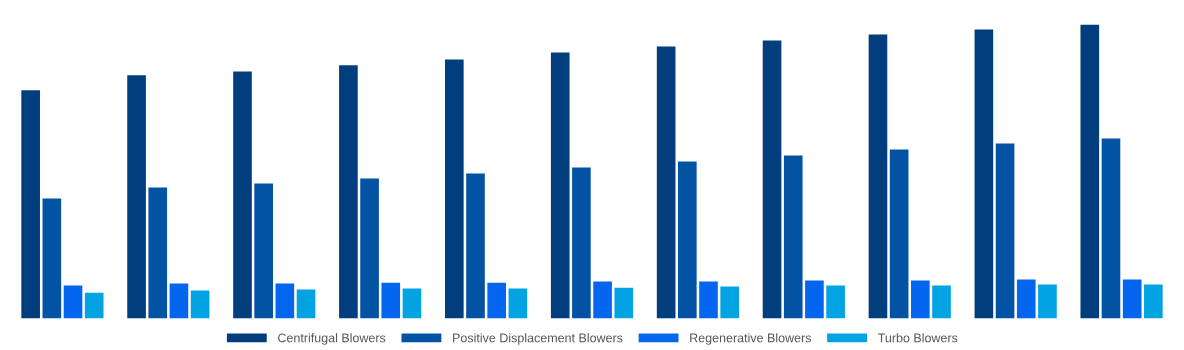  Describe the element at coordinates (918, 338) in the screenshot. I see `legend-label: Turbo Blowers` at that location.